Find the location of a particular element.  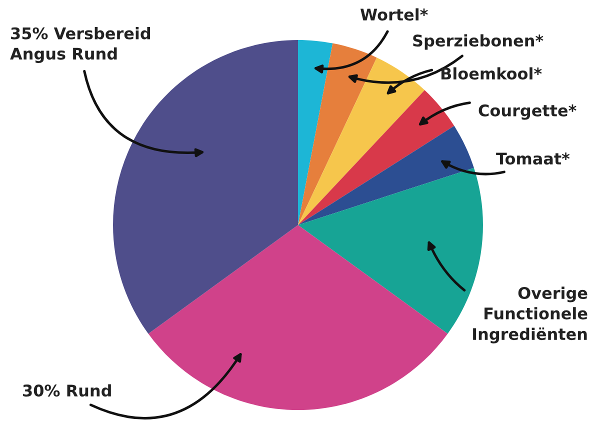

slice-label: Courgette* is located at coordinates (527, 112).